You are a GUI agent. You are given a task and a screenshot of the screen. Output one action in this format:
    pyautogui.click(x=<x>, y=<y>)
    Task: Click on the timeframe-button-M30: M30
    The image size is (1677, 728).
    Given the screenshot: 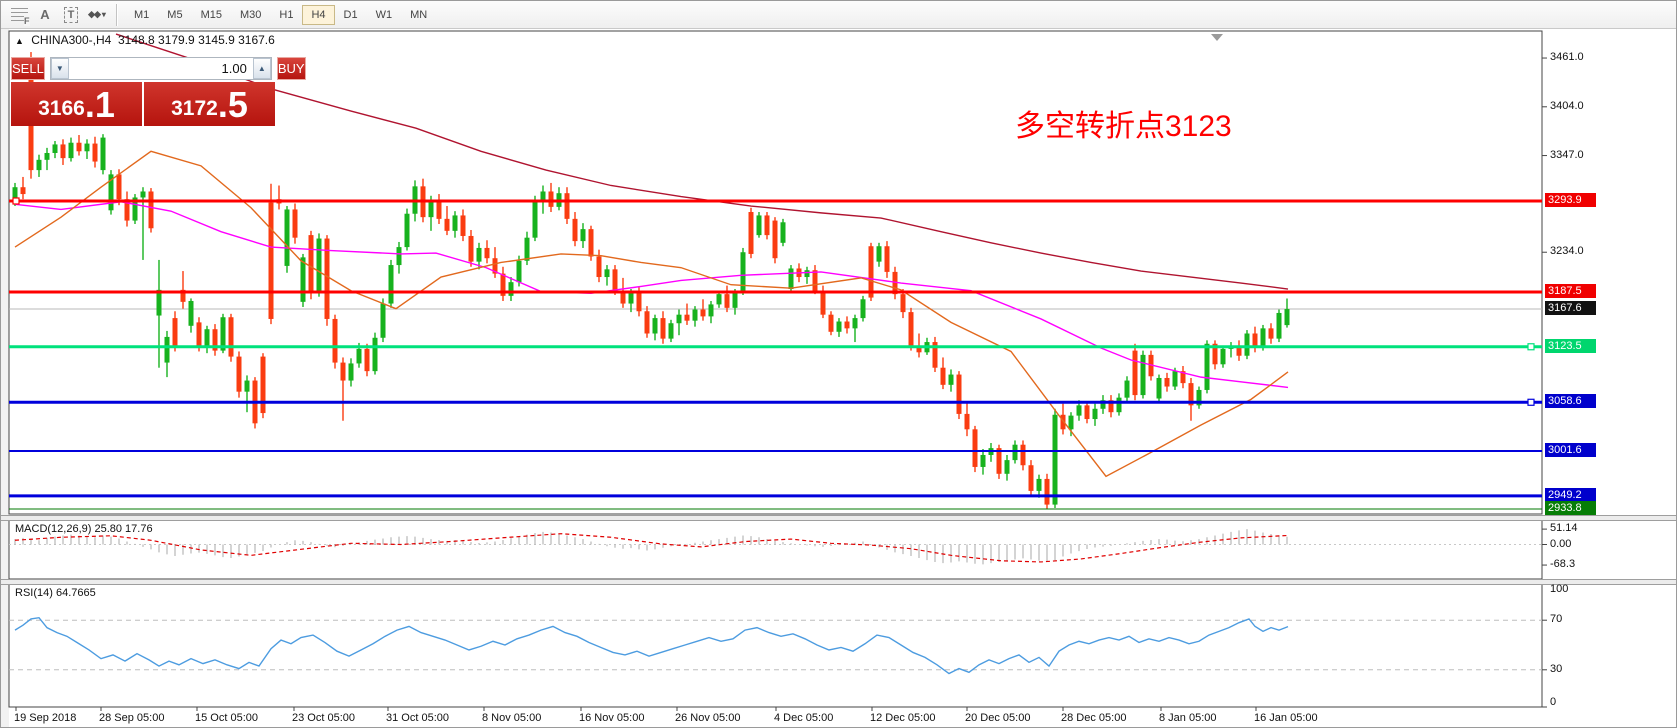 What is the action you would take?
    pyautogui.click(x=250, y=14)
    